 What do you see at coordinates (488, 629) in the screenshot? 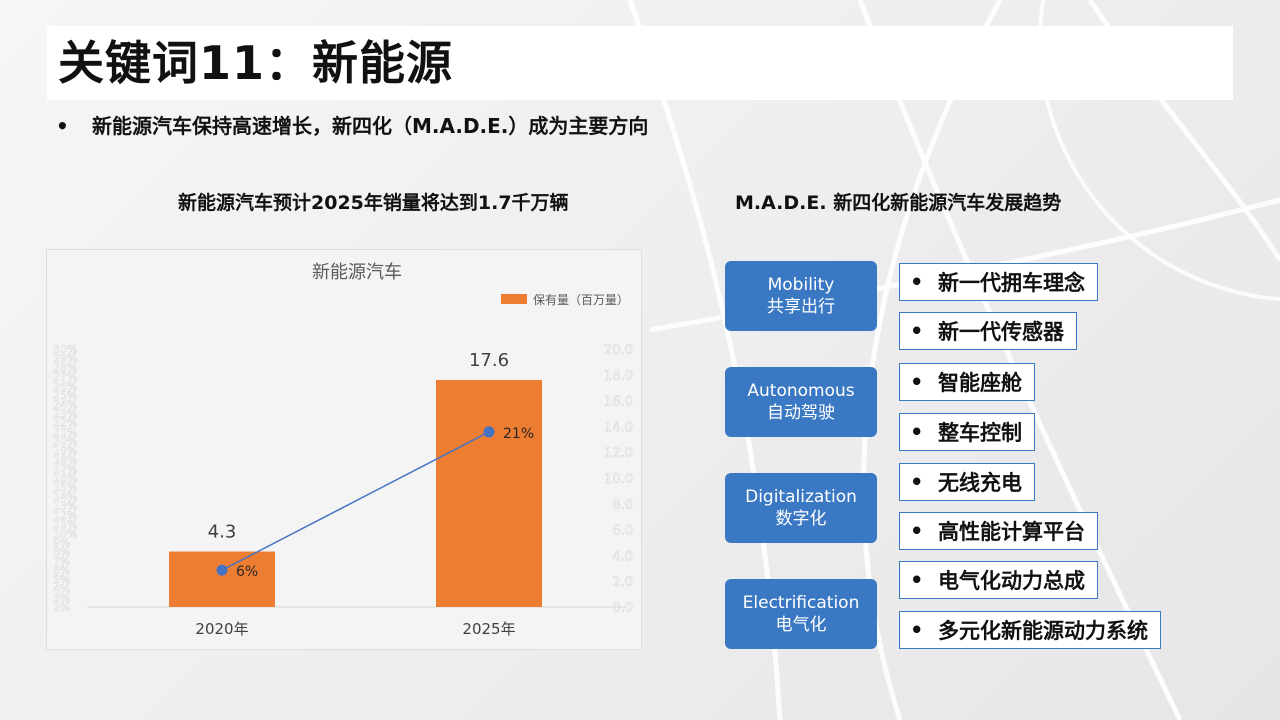
I see `x-category-label: 2025年` at bounding box center [488, 629].